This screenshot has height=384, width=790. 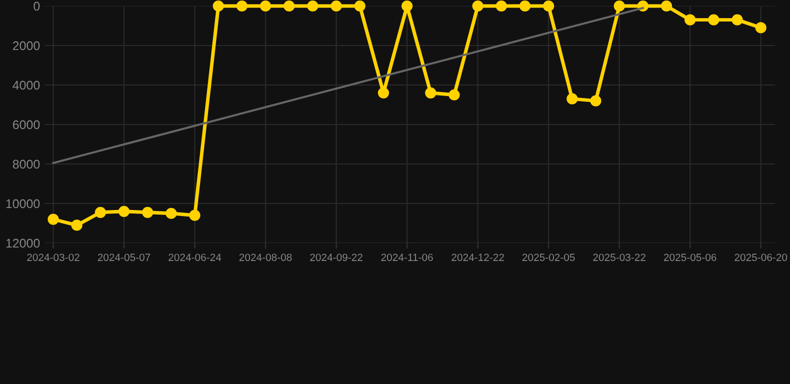 What do you see at coordinates (690, 258) in the screenshot?
I see `x-tick-label: 2025-05-06` at bounding box center [690, 258].